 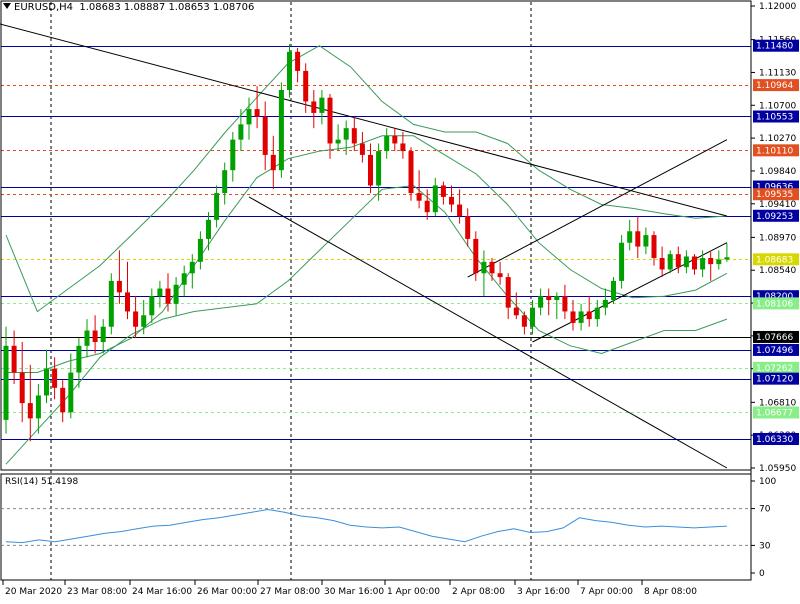 I want to click on level-label-text: 1.09535, so click(x=774, y=195).